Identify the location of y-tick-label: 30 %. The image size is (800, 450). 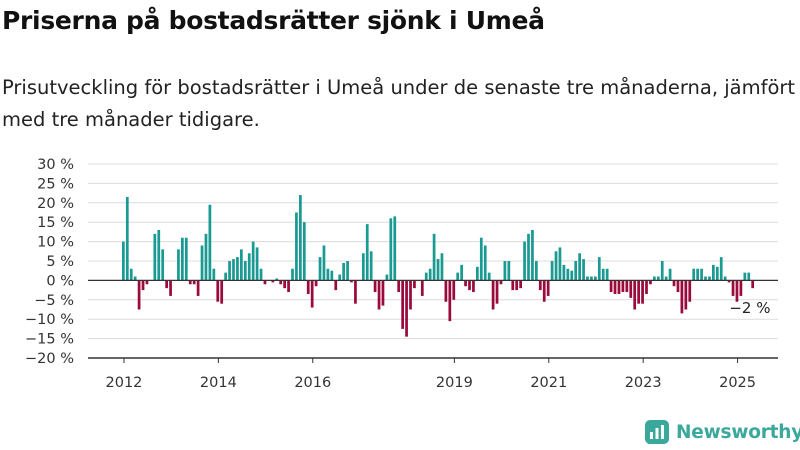
(55, 165).